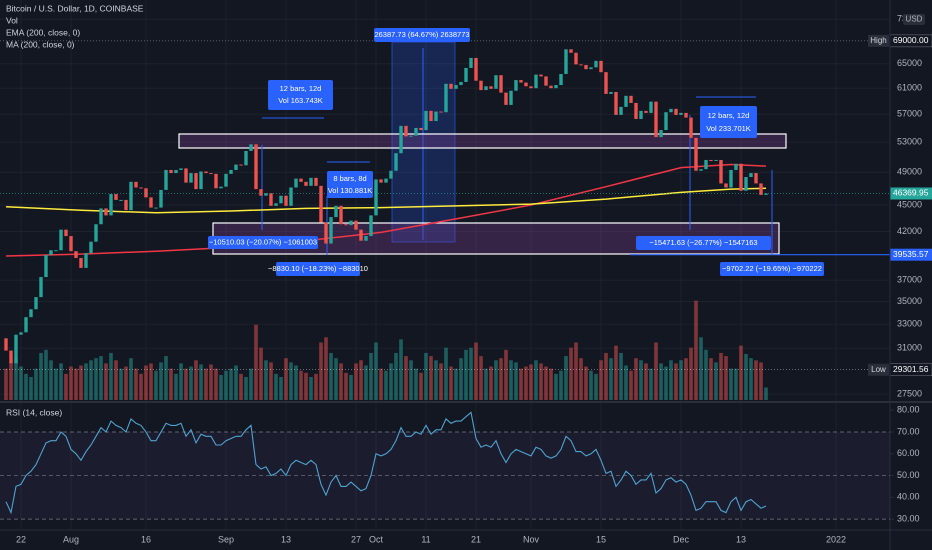 This screenshot has height=550, width=932. I want to click on price-marker-tag-label: Low, so click(878, 369).